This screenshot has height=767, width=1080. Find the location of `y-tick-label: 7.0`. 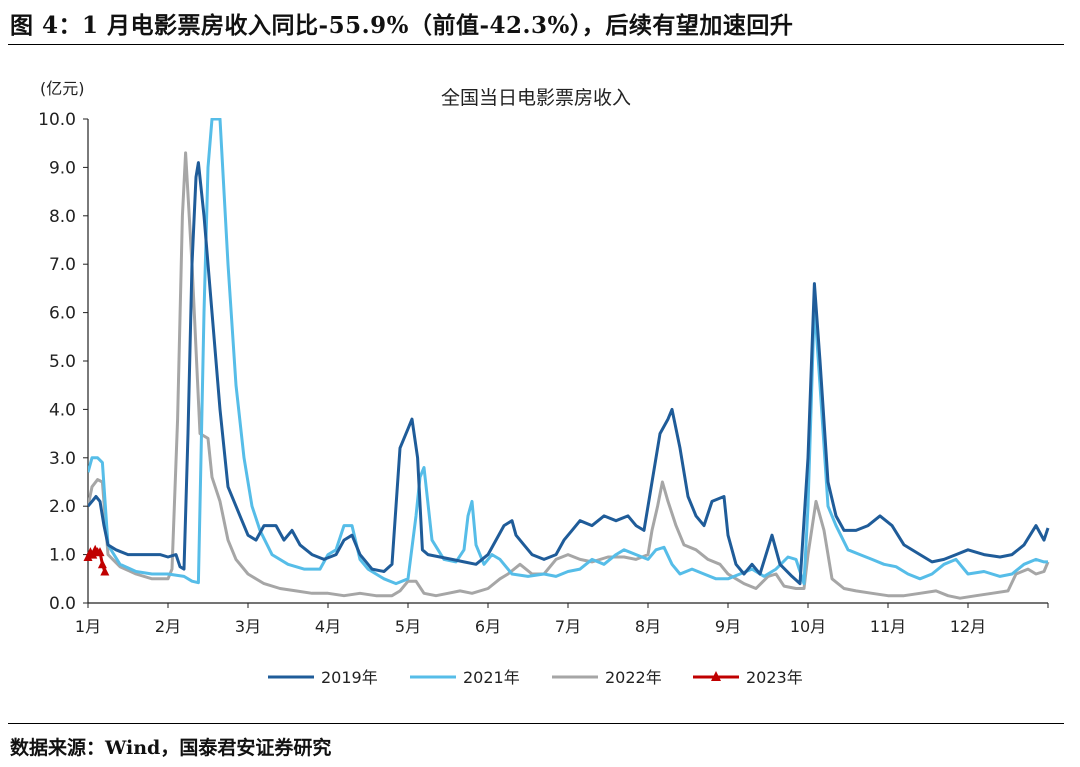

y-tick-label: 7.0 is located at coordinates (62, 265).